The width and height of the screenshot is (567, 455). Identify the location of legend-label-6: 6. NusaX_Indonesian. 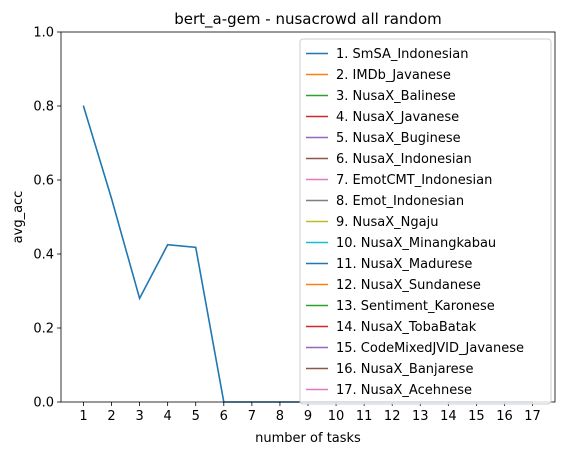
(404, 159).